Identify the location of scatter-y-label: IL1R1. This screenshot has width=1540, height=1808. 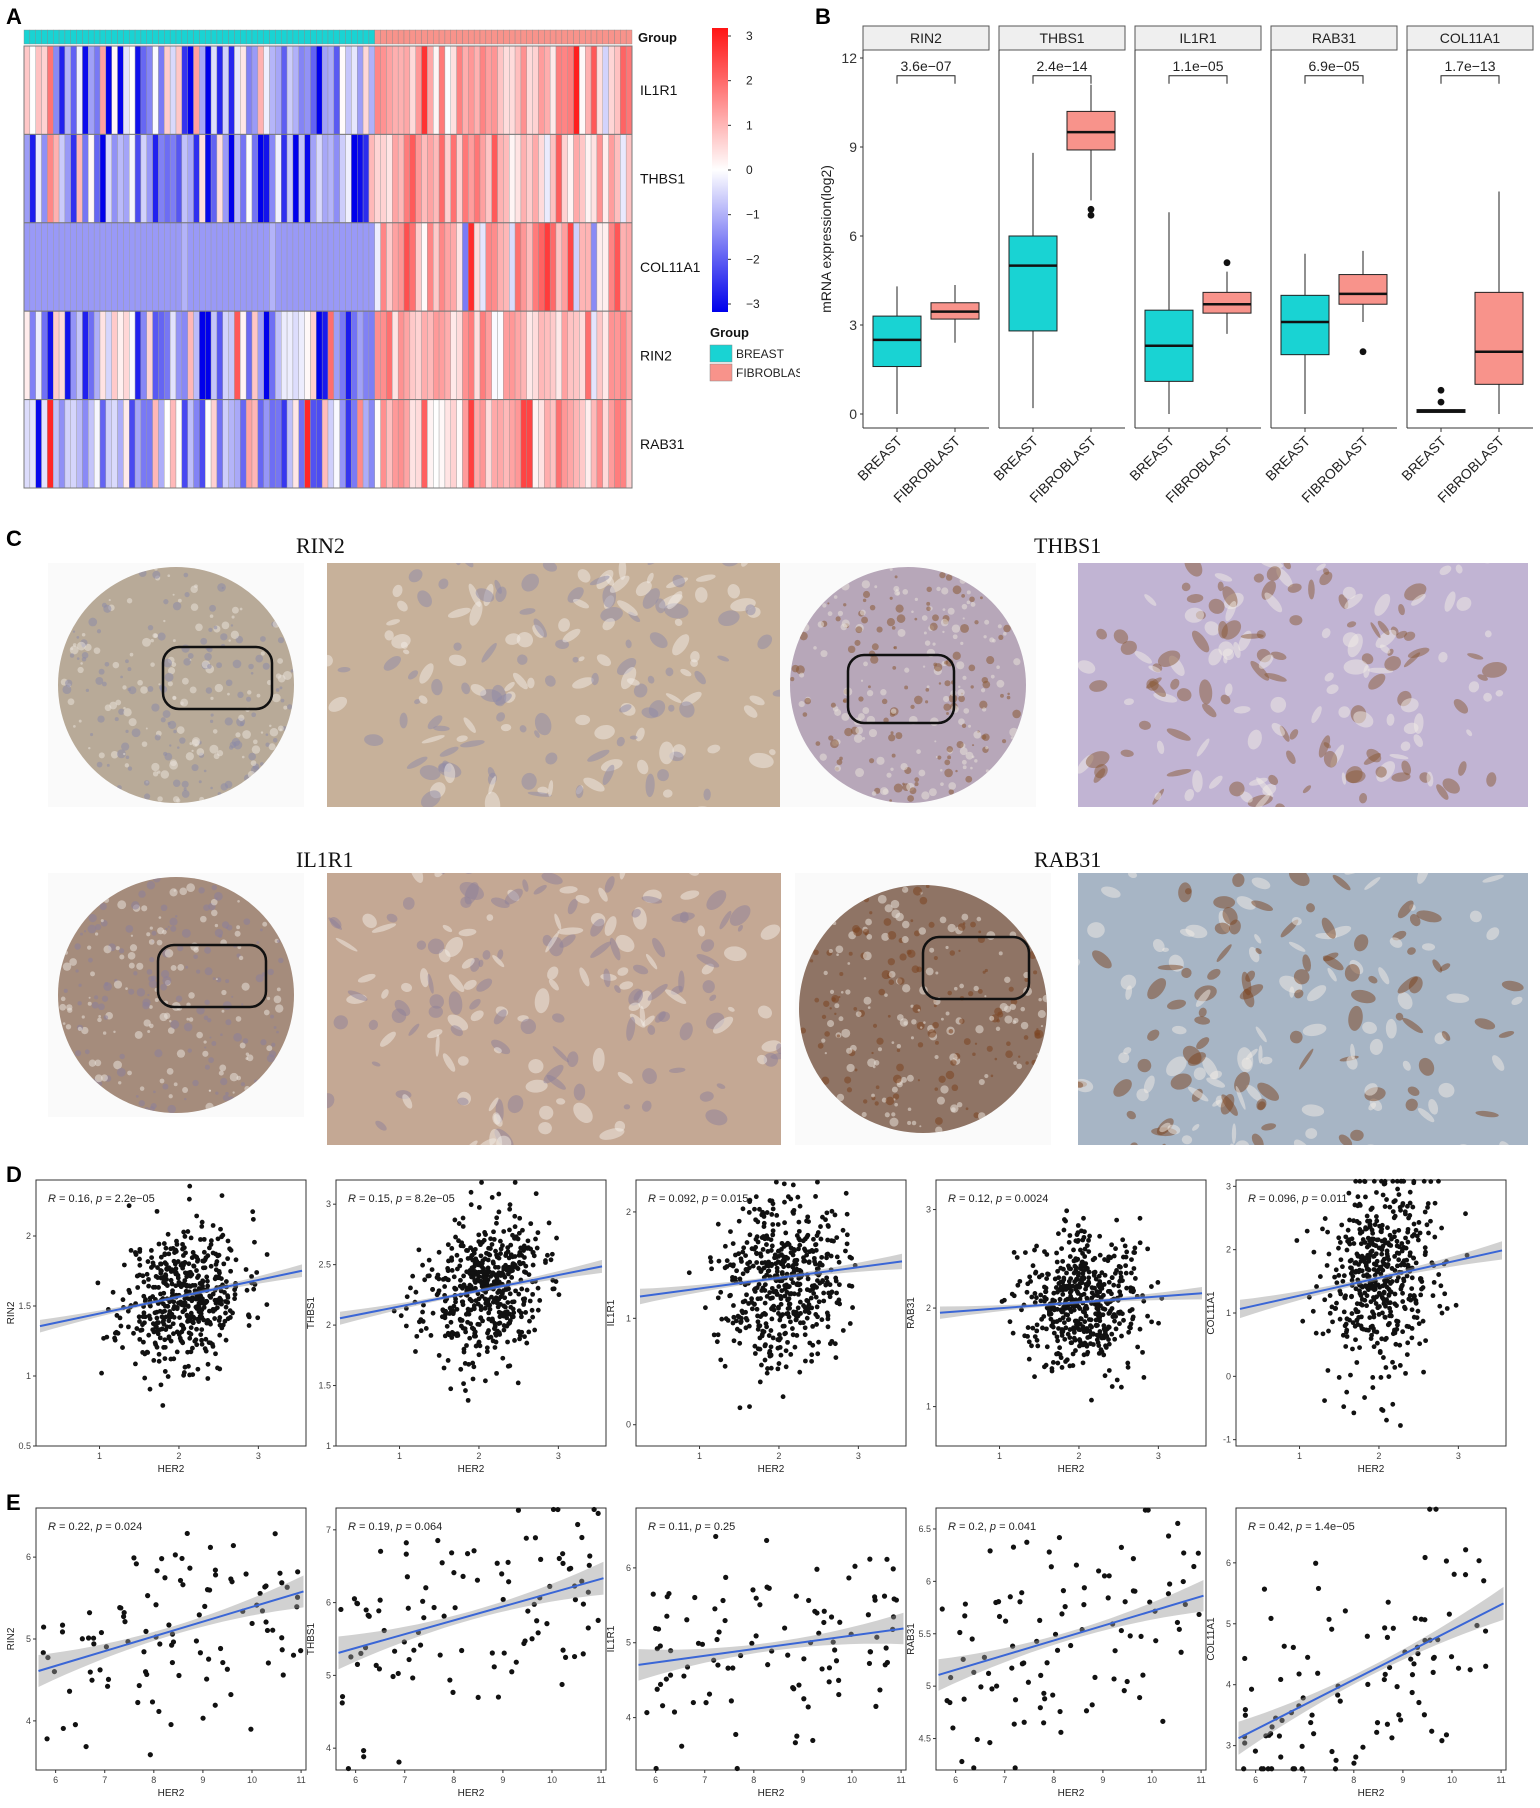
(611, 1312).